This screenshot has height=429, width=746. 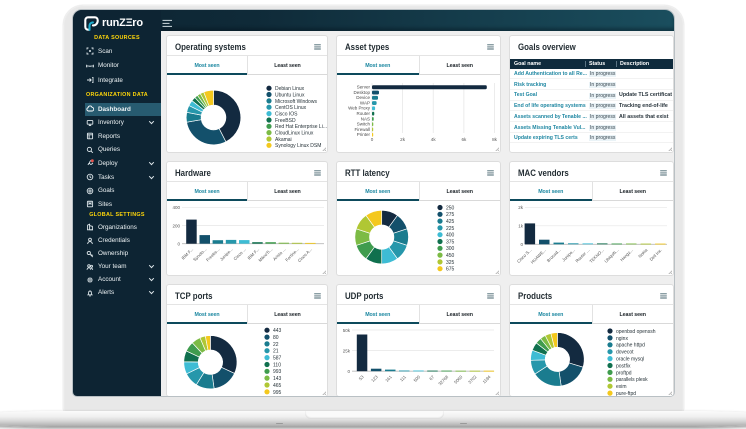 What do you see at coordinates (374, 378) in the screenshot?
I see `svg-text: 123` at bounding box center [374, 378].